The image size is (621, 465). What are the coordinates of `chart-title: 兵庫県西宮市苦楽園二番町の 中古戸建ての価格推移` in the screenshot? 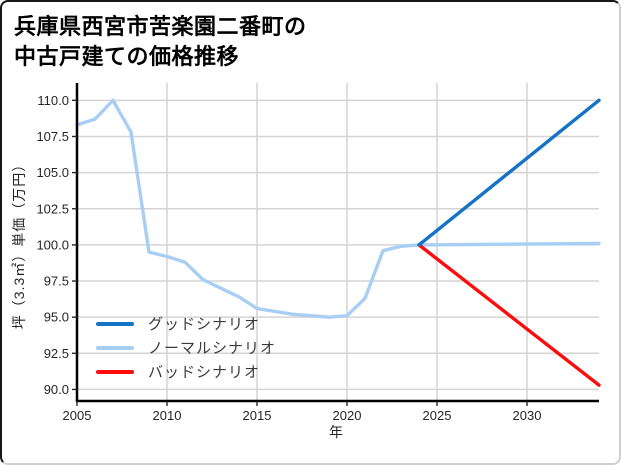 It's located at (160, 41).